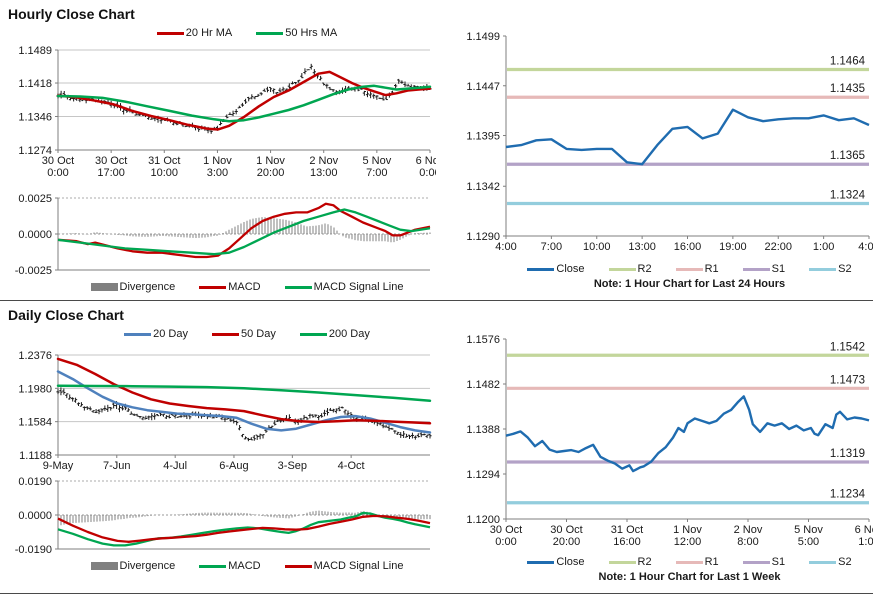 This screenshot has width=873, height=601. I want to click on daily-macd-legend: Divergence MACD MACD Signal Line, so click(247, 566).